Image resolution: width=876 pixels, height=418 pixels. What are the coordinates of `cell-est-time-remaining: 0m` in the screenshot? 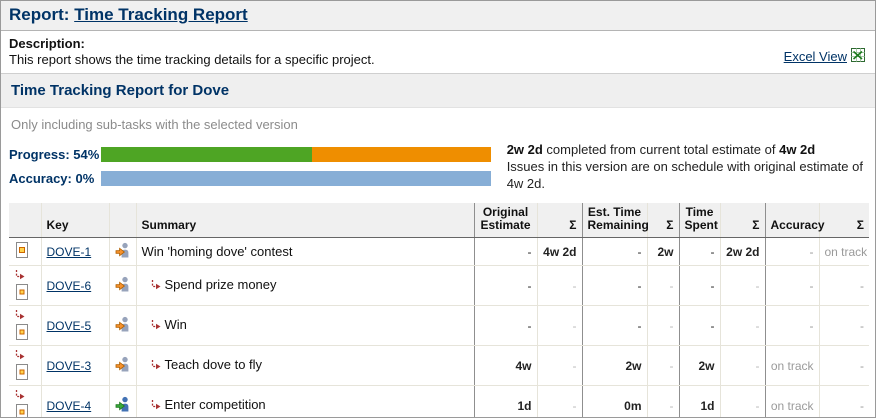 It's located at (614, 401).